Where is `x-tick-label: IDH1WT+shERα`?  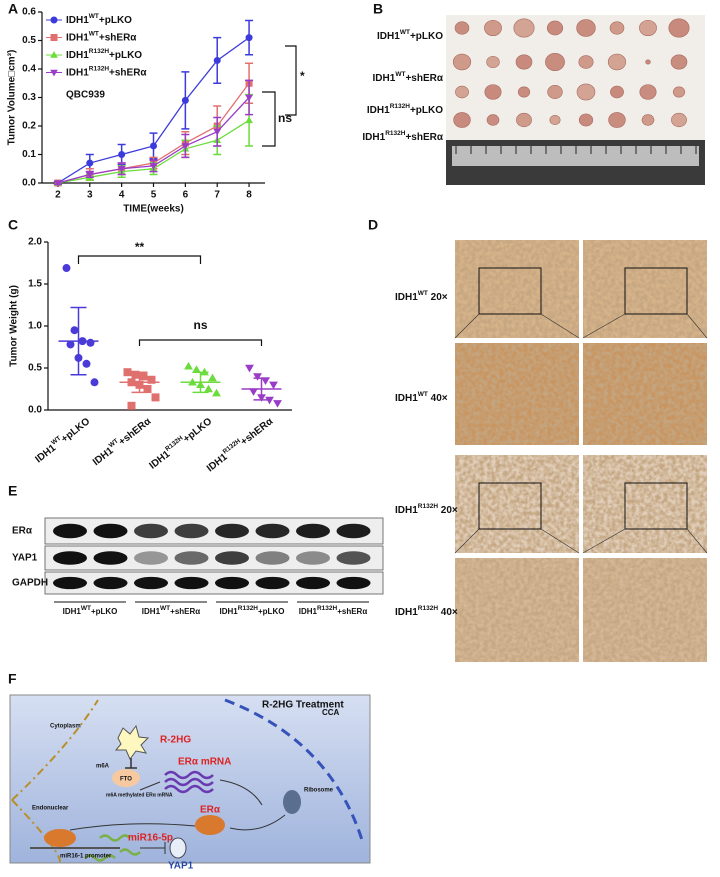 x-tick-label: IDH1WT+shERα is located at coordinates (121, 441).